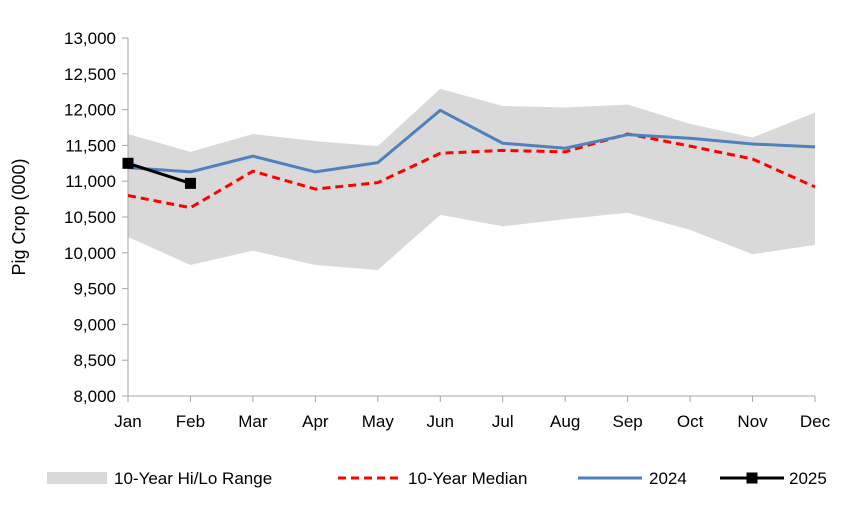 This screenshot has height=516, width=852. Describe the element at coordinates (159, 173) in the screenshot. I see `series-line-2025` at that location.